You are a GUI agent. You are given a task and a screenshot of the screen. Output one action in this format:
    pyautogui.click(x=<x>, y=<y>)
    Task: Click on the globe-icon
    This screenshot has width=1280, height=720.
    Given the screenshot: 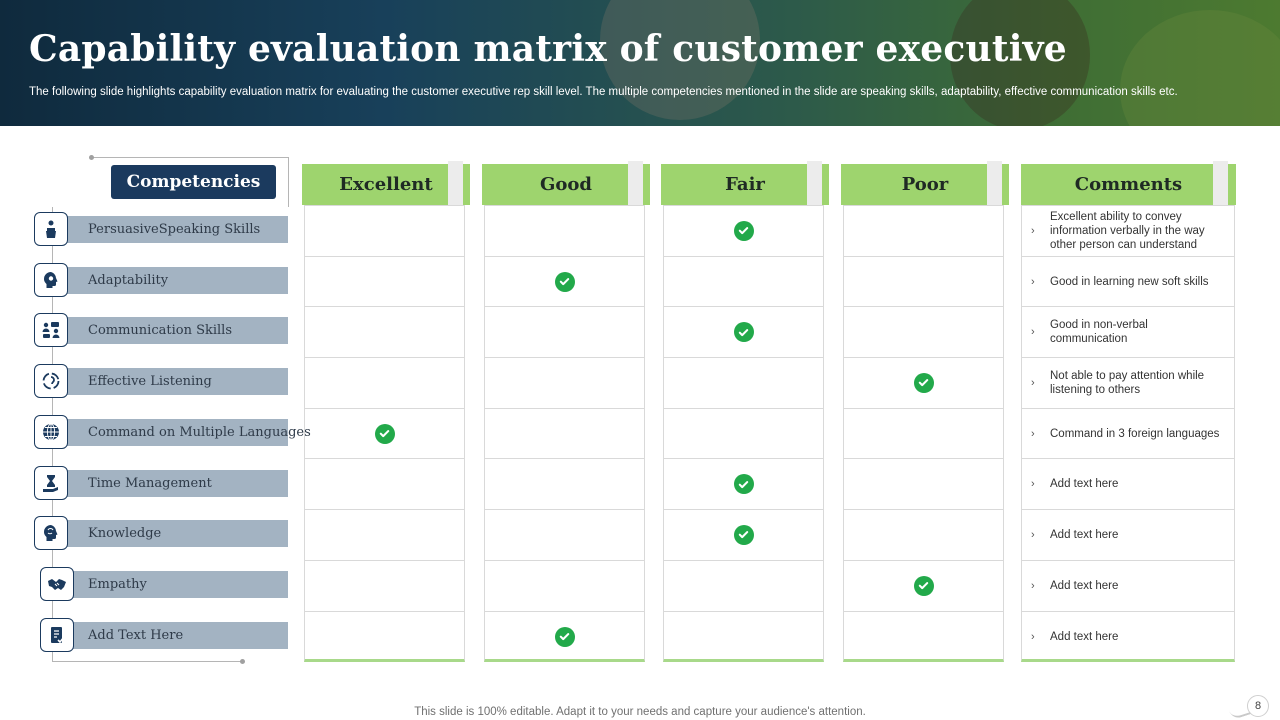 What is the action you would take?
    pyautogui.click(x=51, y=431)
    